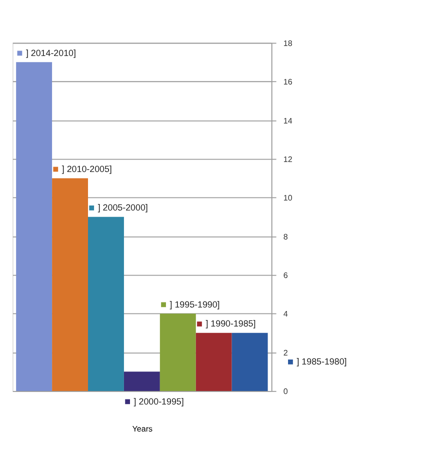 The width and height of the screenshot is (441, 472). Describe the element at coordinates (123, 207) in the screenshot. I see `legend-label: ] 2005-2000]` at that location.